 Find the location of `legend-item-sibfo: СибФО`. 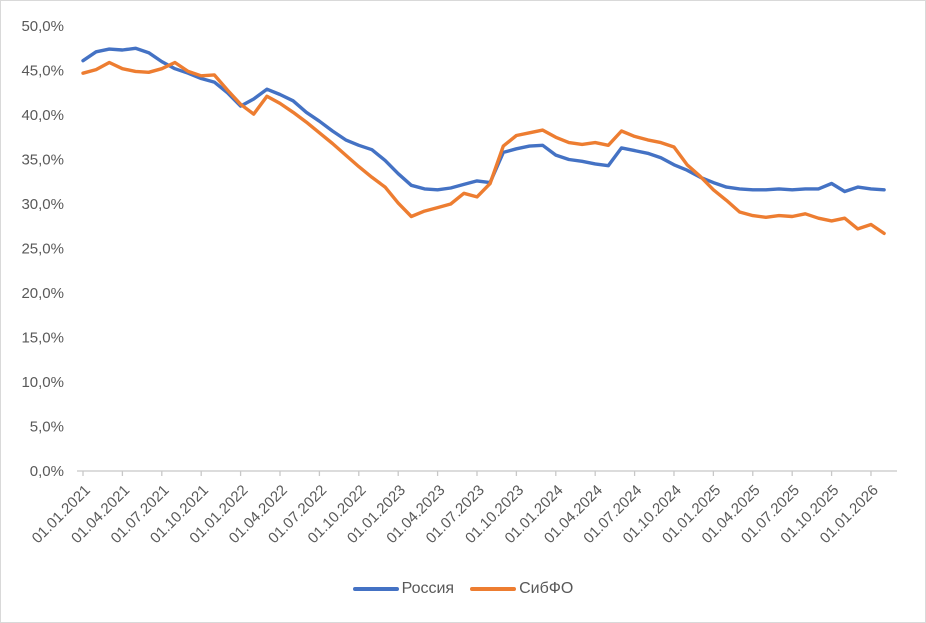

legend-item-sibfo: СибФО is located at coordinates (521, 589).